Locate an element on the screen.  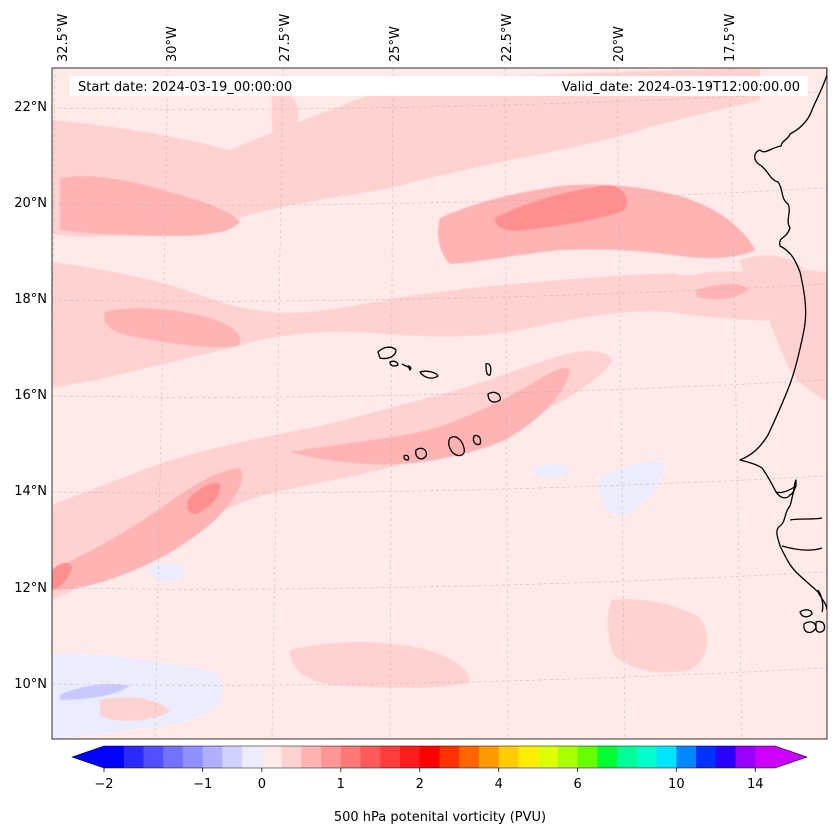
pv-very-low-patch is located at coordinates (95, 692).